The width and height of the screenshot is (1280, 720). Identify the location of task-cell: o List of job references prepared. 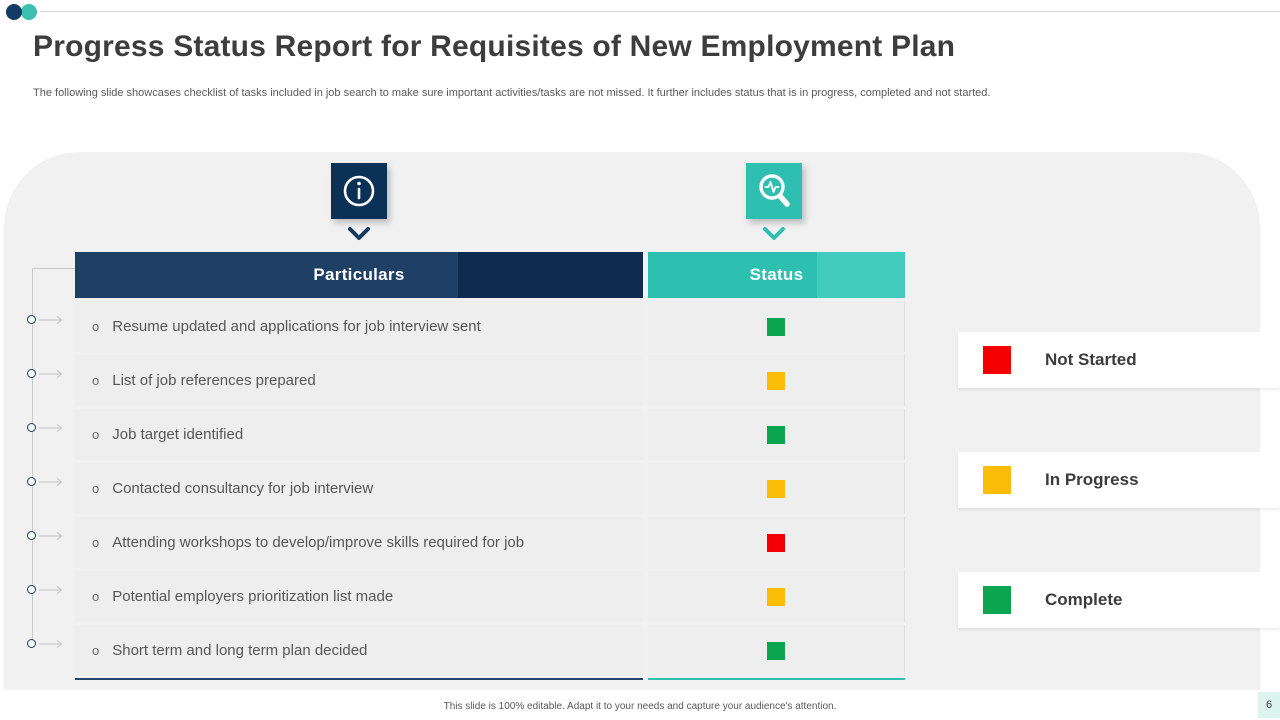
(359, 380).